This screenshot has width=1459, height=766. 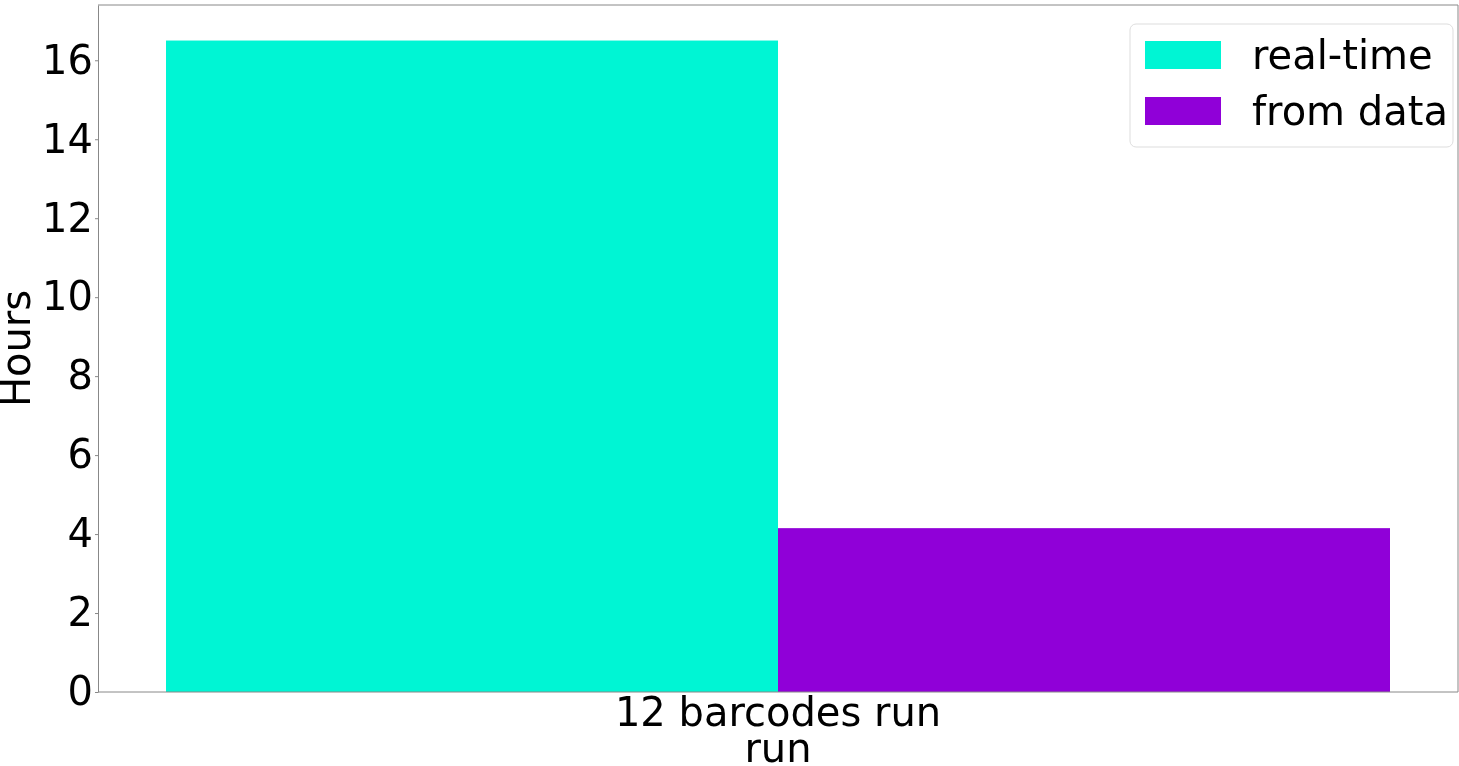 What do you see at coordinates (778, 712) in the screenshot?
I see `x-tick-label: 12 barcodes run` at bounding box center [778, 712].